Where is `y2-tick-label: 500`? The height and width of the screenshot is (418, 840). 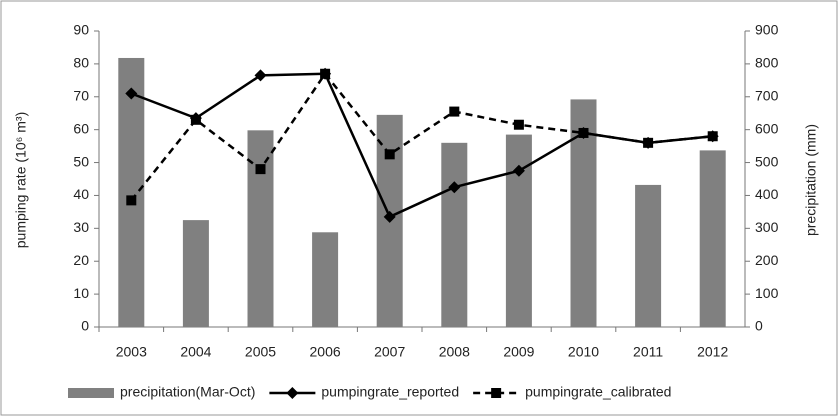 y2-tick-label: 500 is located at coordinates (767, 161).